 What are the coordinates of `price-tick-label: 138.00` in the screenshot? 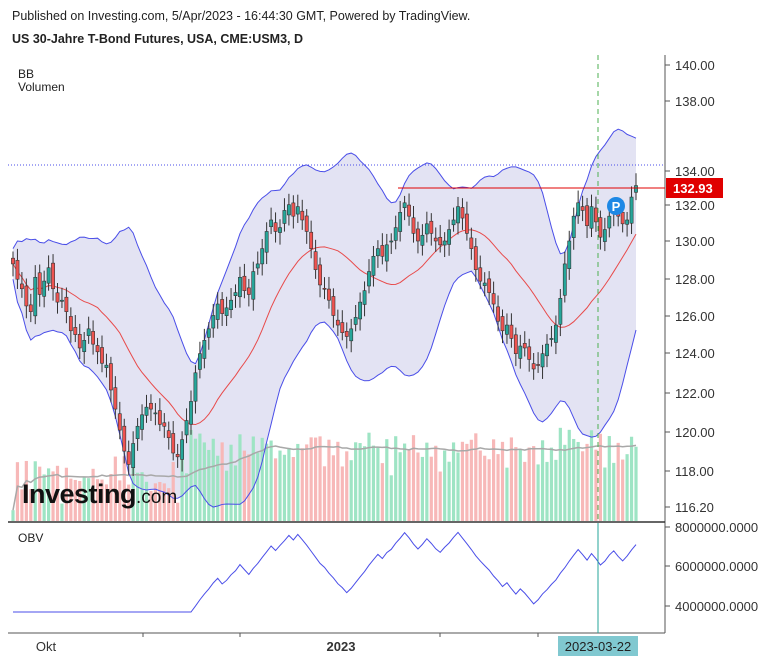 It's located at (695, 101).